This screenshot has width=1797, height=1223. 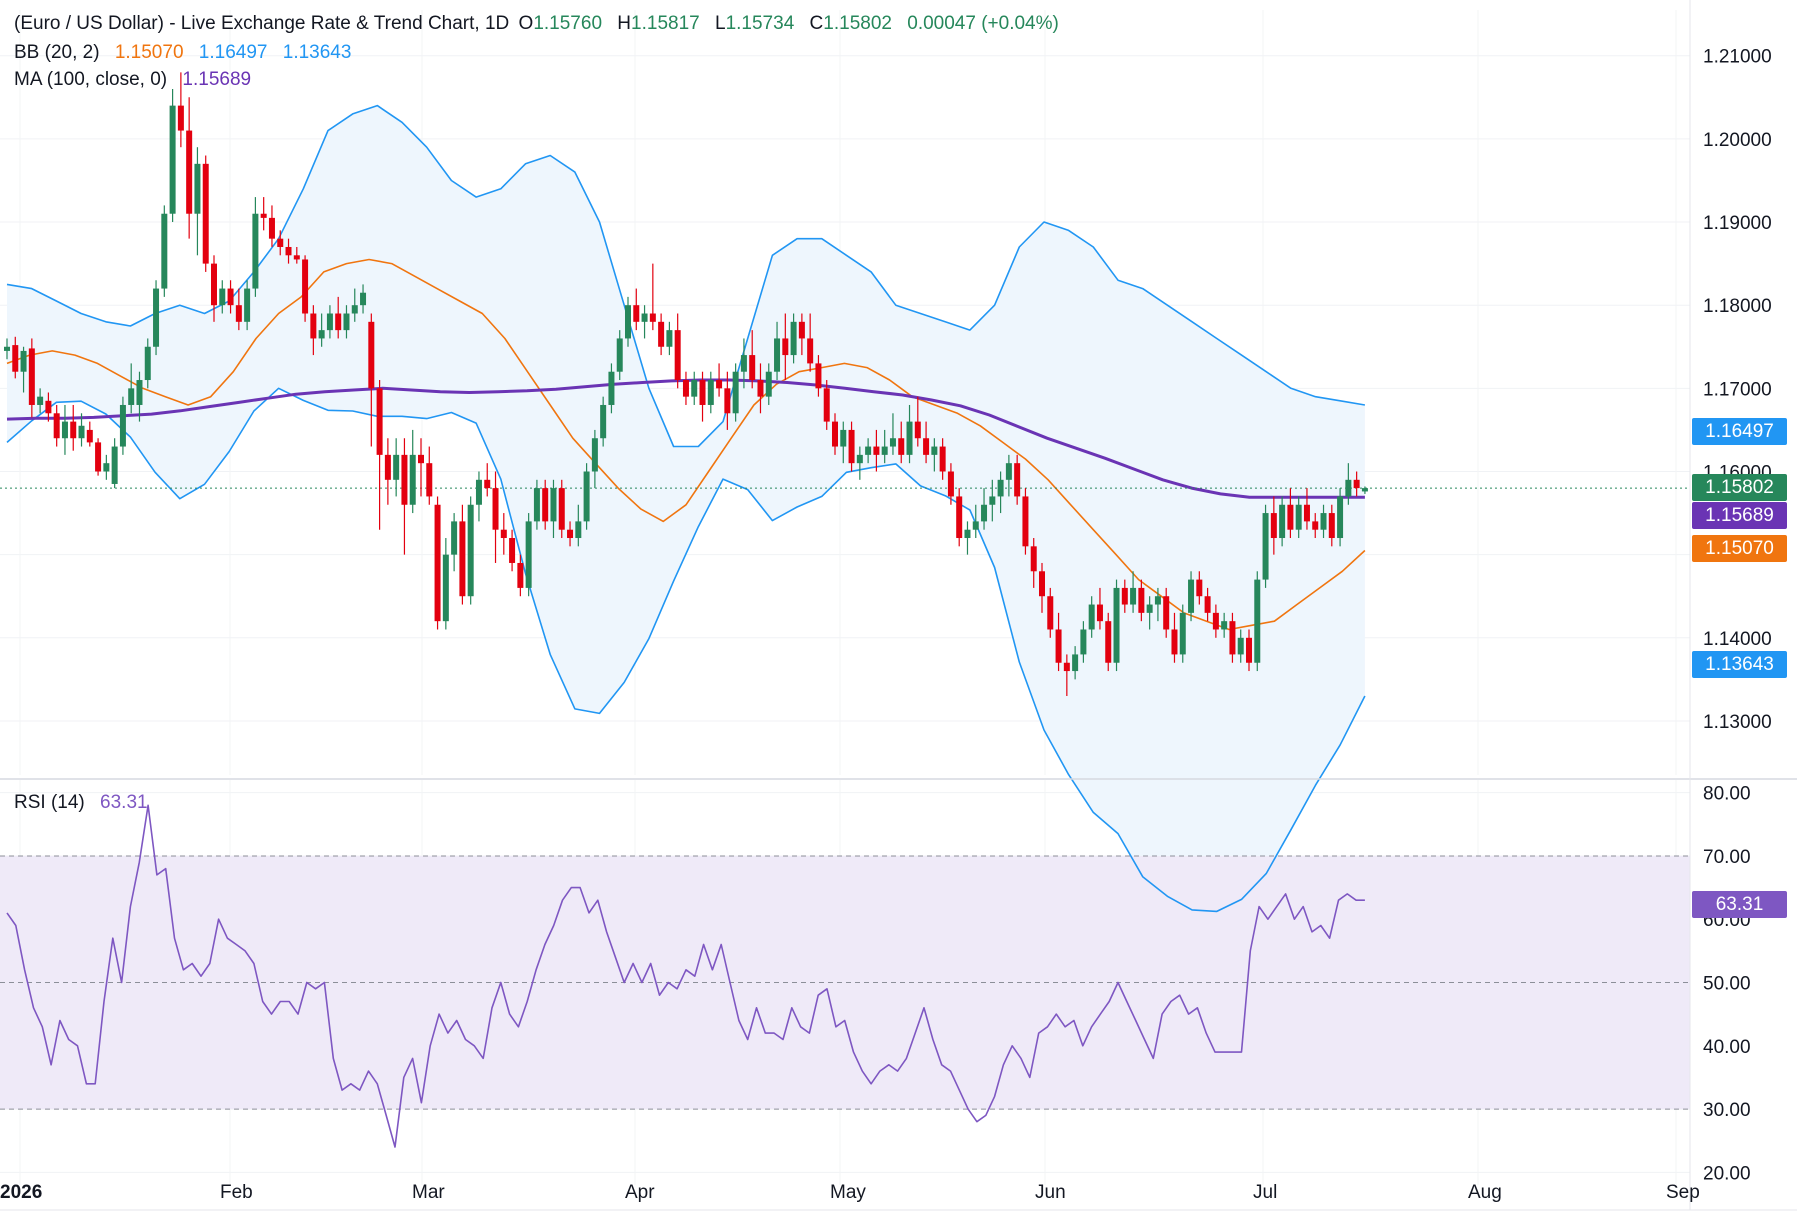 What do you see at coordinates (86, 803) in the screenshot?
I see `rsi-legend: RSI (14) 63.31` at bounding box center [86, 803].